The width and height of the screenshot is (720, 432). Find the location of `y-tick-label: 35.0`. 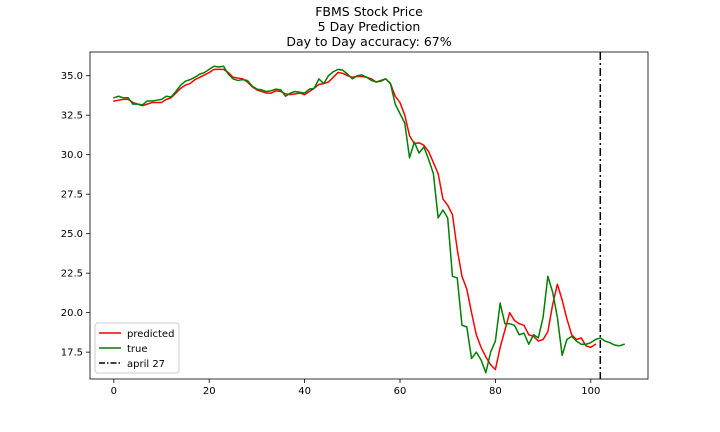

y-tick-label: 35.0 is located at coordinates (72, 76).